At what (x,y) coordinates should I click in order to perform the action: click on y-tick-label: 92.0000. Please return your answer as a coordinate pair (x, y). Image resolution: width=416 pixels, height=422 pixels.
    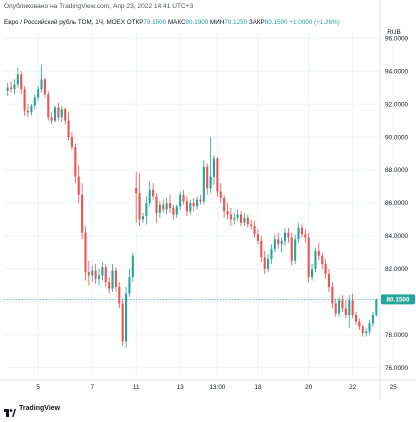
    Looking at the image, I should click on (397, 104).